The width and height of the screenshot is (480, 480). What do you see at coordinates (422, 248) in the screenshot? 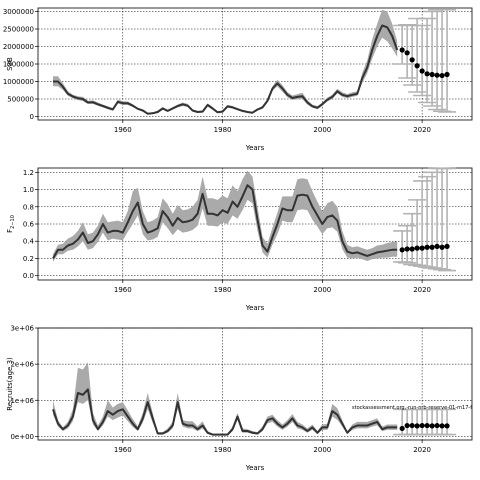
I see `f-forecast-point-2020` at bounding box center [422, 248].